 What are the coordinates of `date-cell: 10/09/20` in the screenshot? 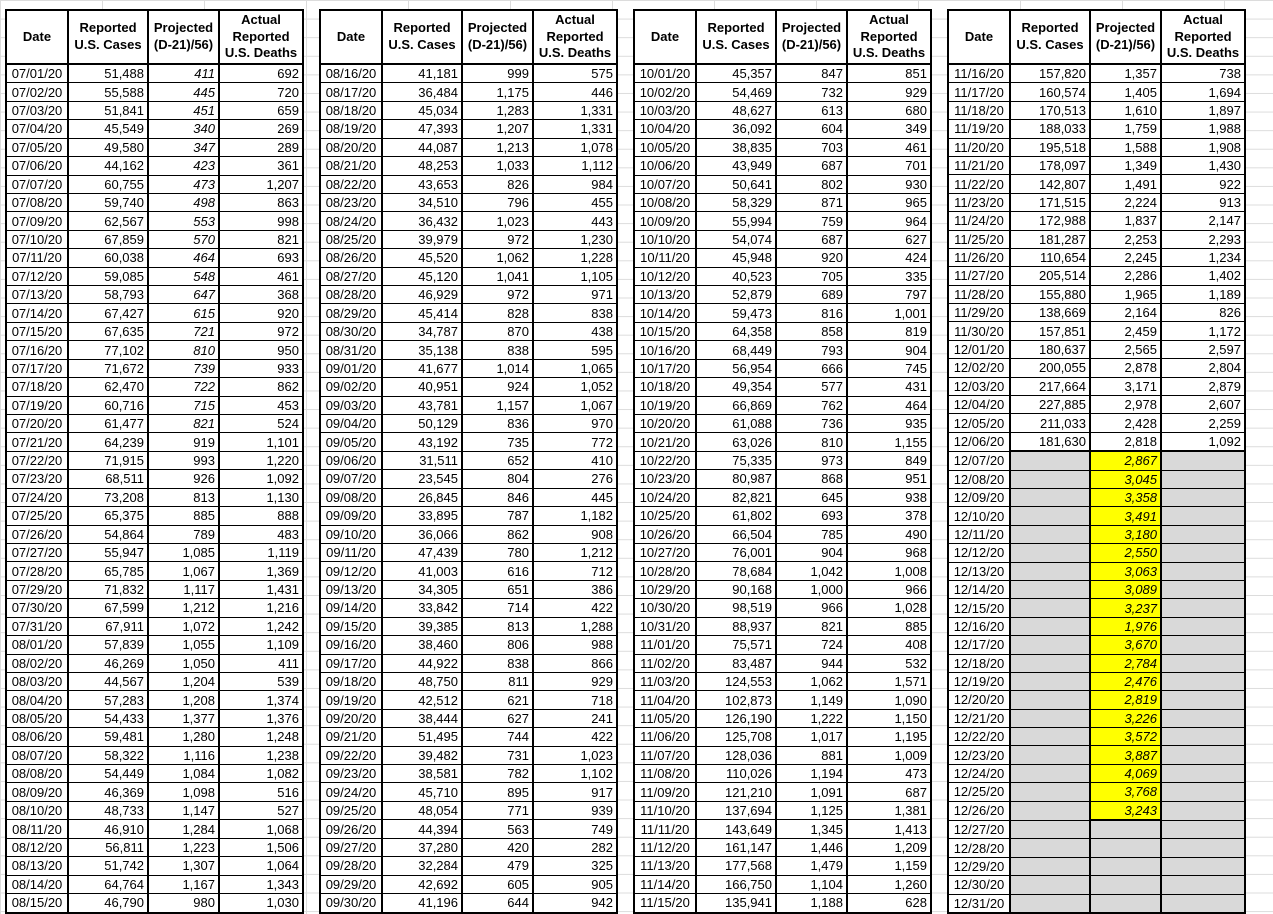 It's located at (665, 221).